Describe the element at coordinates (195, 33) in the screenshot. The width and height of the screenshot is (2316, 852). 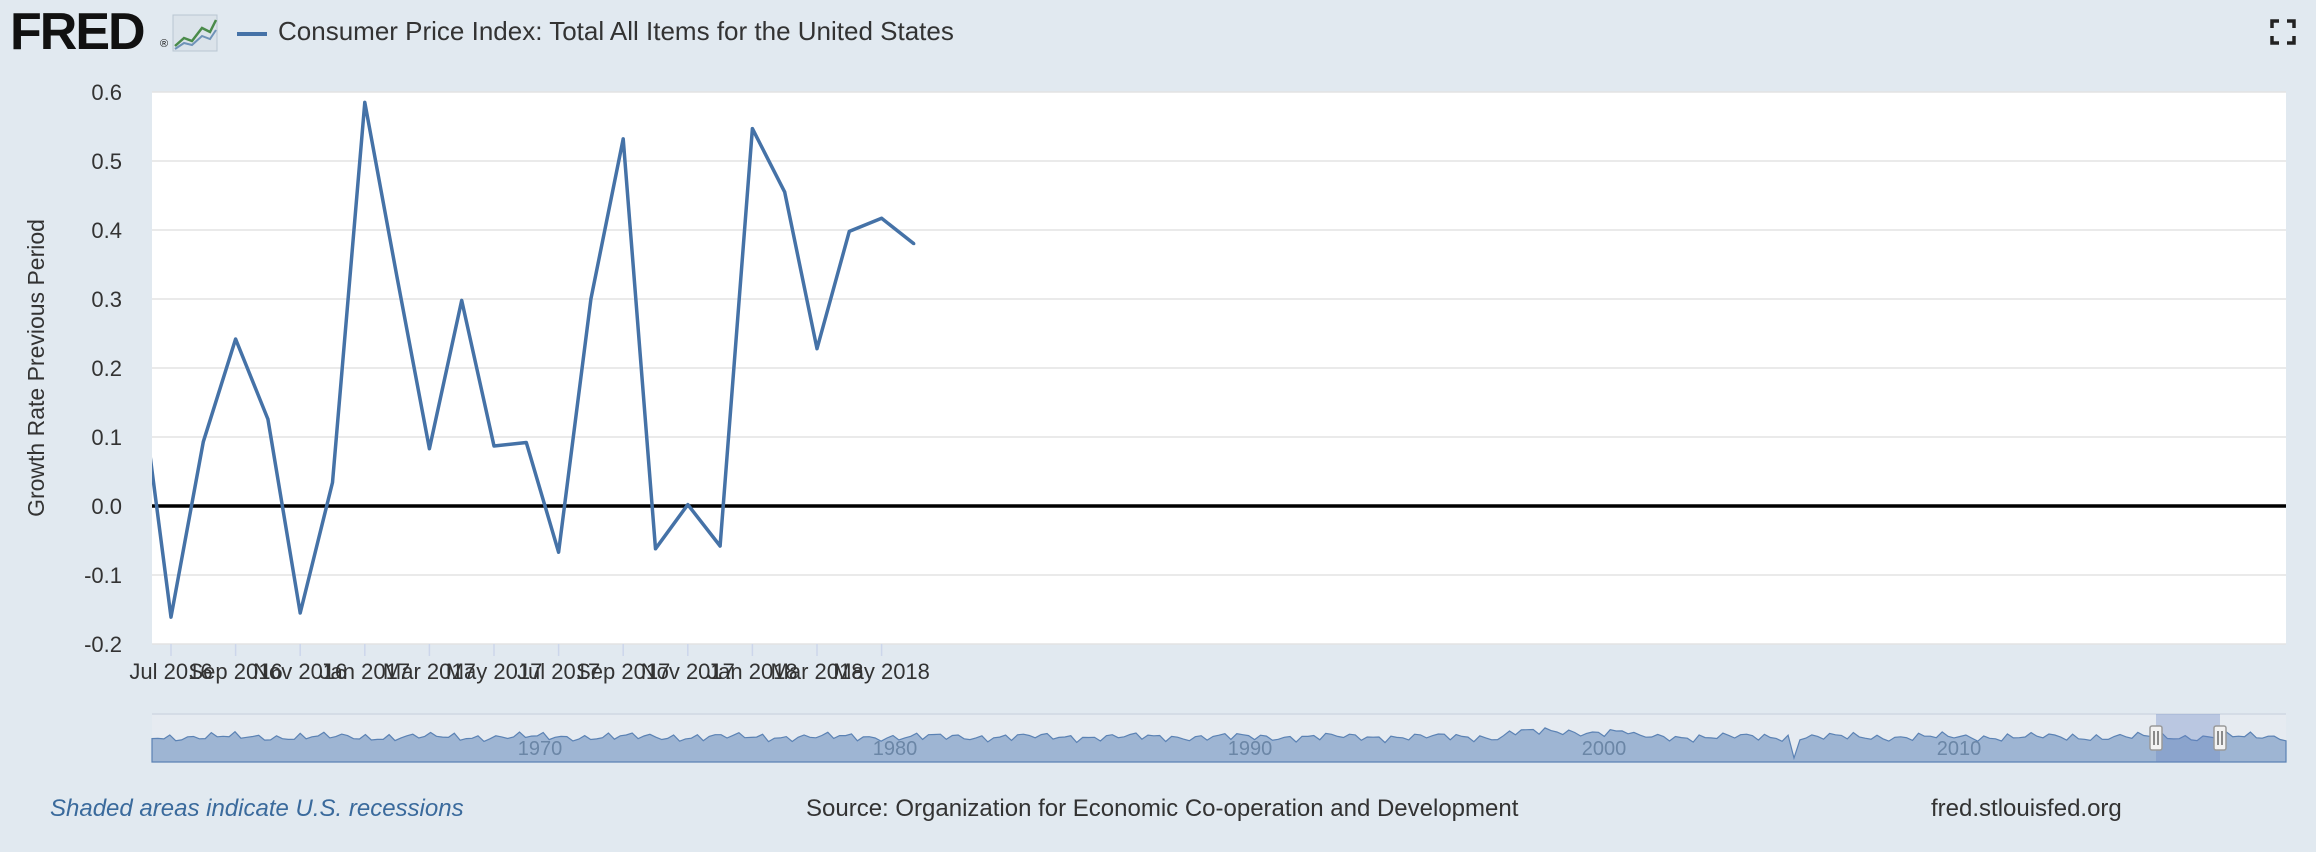
I see `line-graph-icon` at that location.